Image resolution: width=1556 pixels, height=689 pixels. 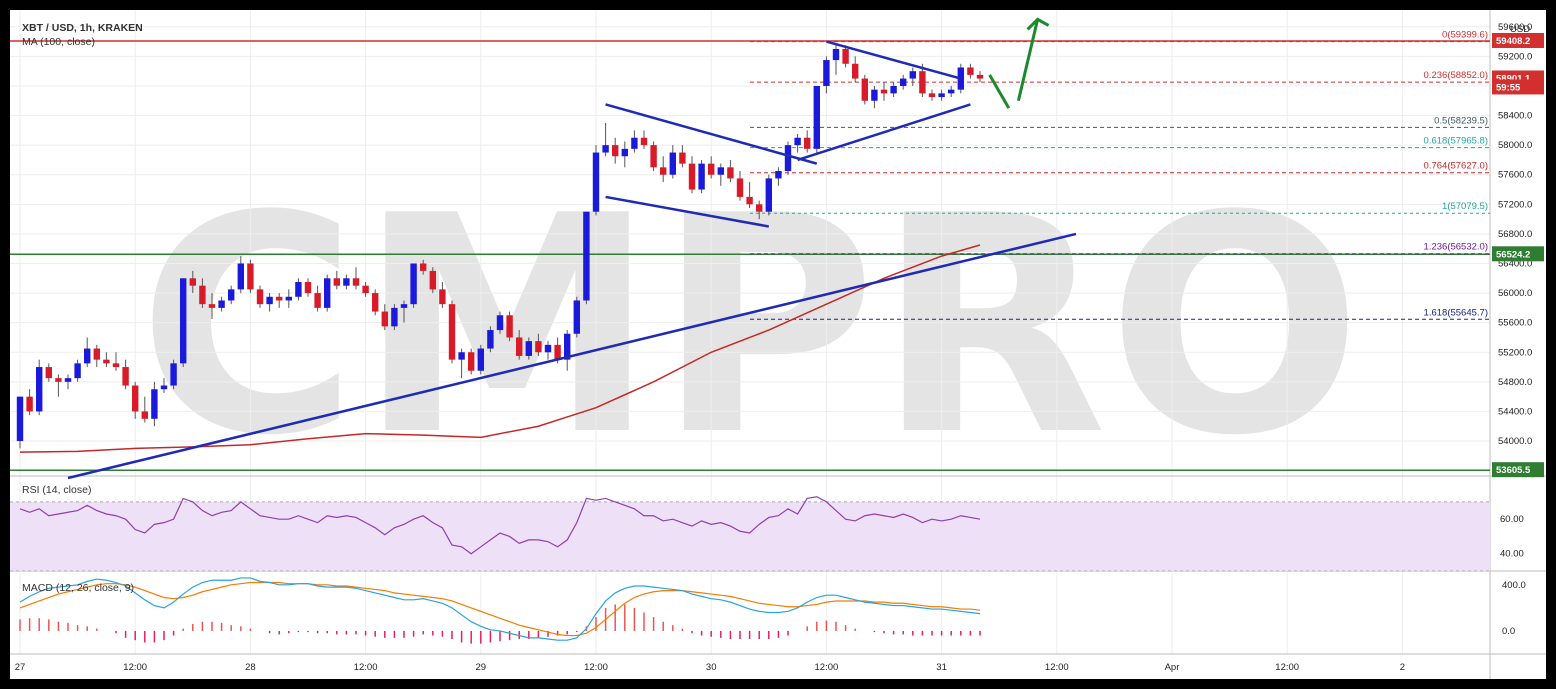 I want to click on price-tick-label: 59200.0, so click(x=1515, y=56).